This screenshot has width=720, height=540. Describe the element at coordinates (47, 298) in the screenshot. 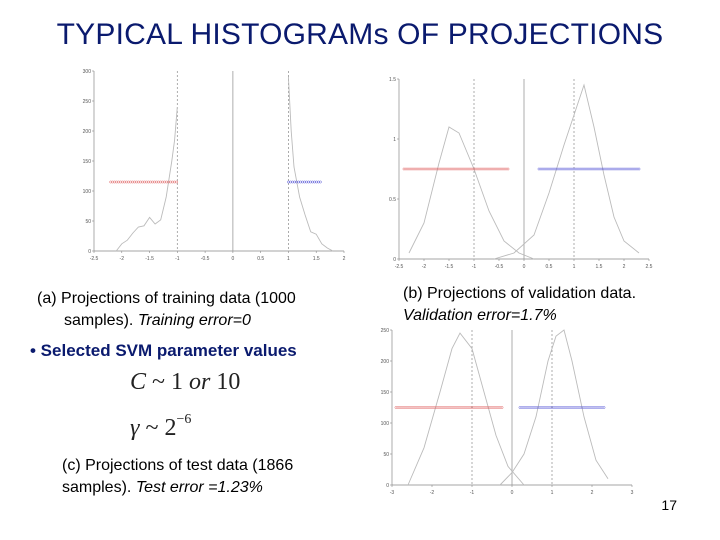

I see `caption-a-label: (a)` at that location.